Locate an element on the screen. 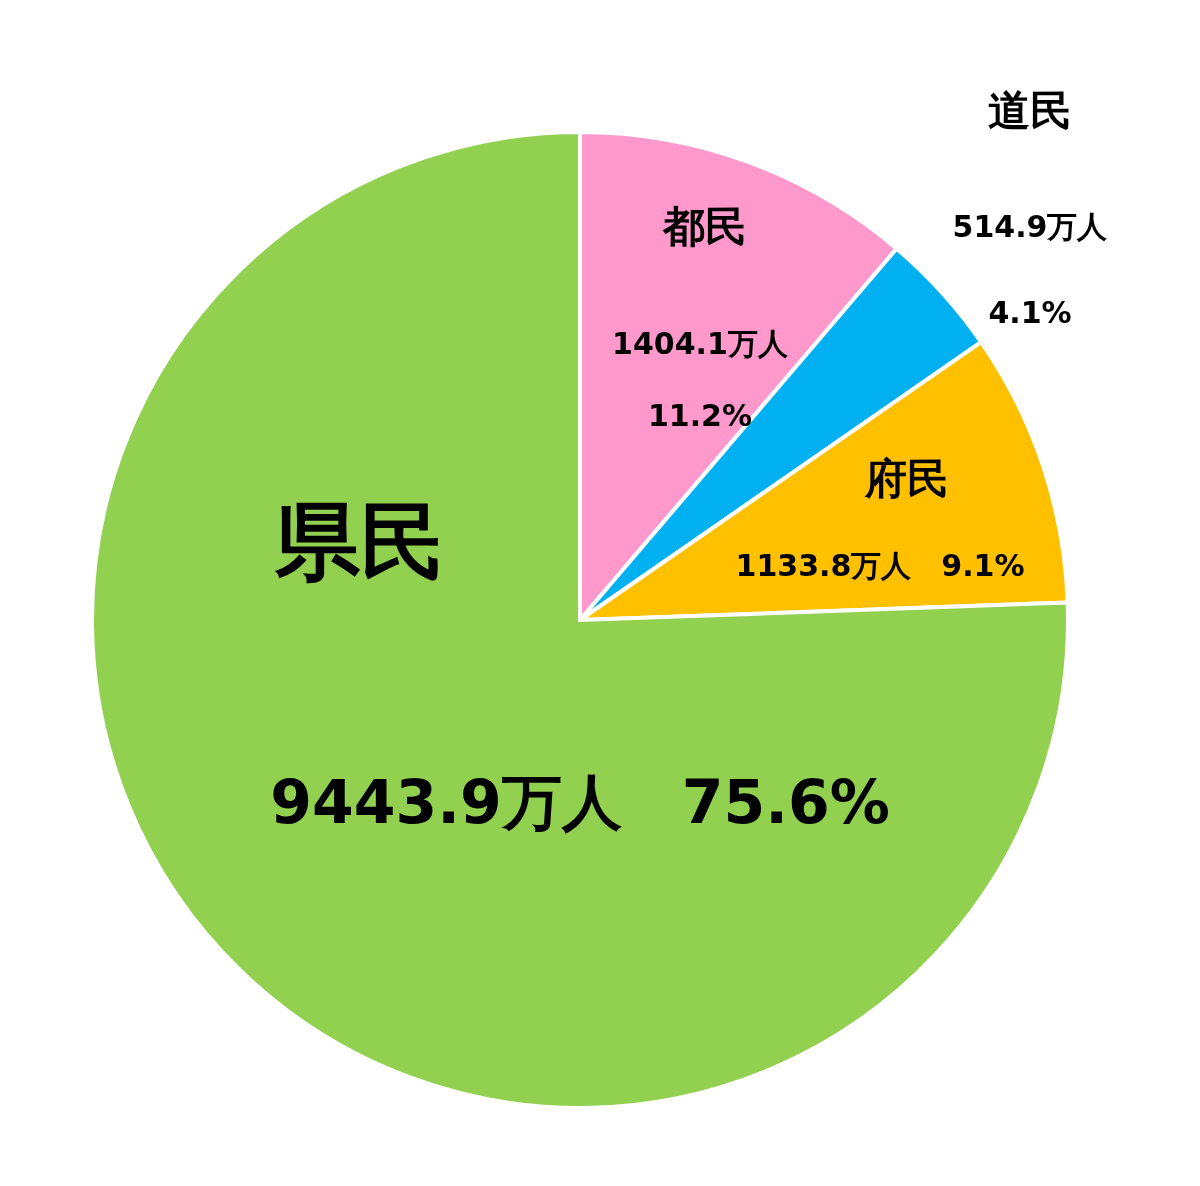 The image size is (1200, 1186). text: 514.9万人 4.1% is located at coordinates (1030, 269).